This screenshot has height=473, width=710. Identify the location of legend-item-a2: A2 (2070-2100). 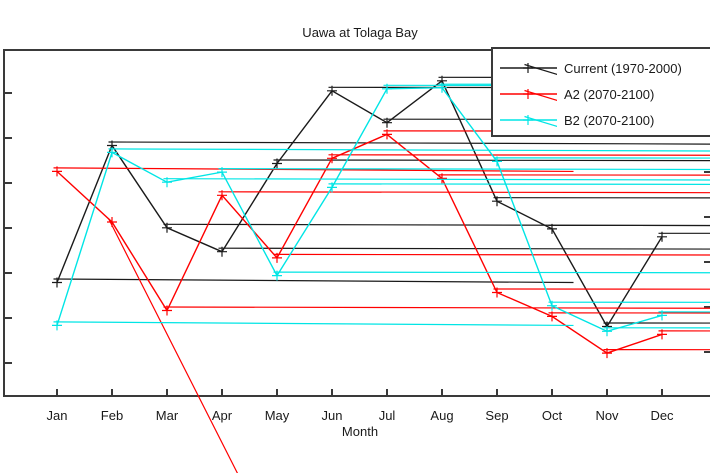
(605, 94).